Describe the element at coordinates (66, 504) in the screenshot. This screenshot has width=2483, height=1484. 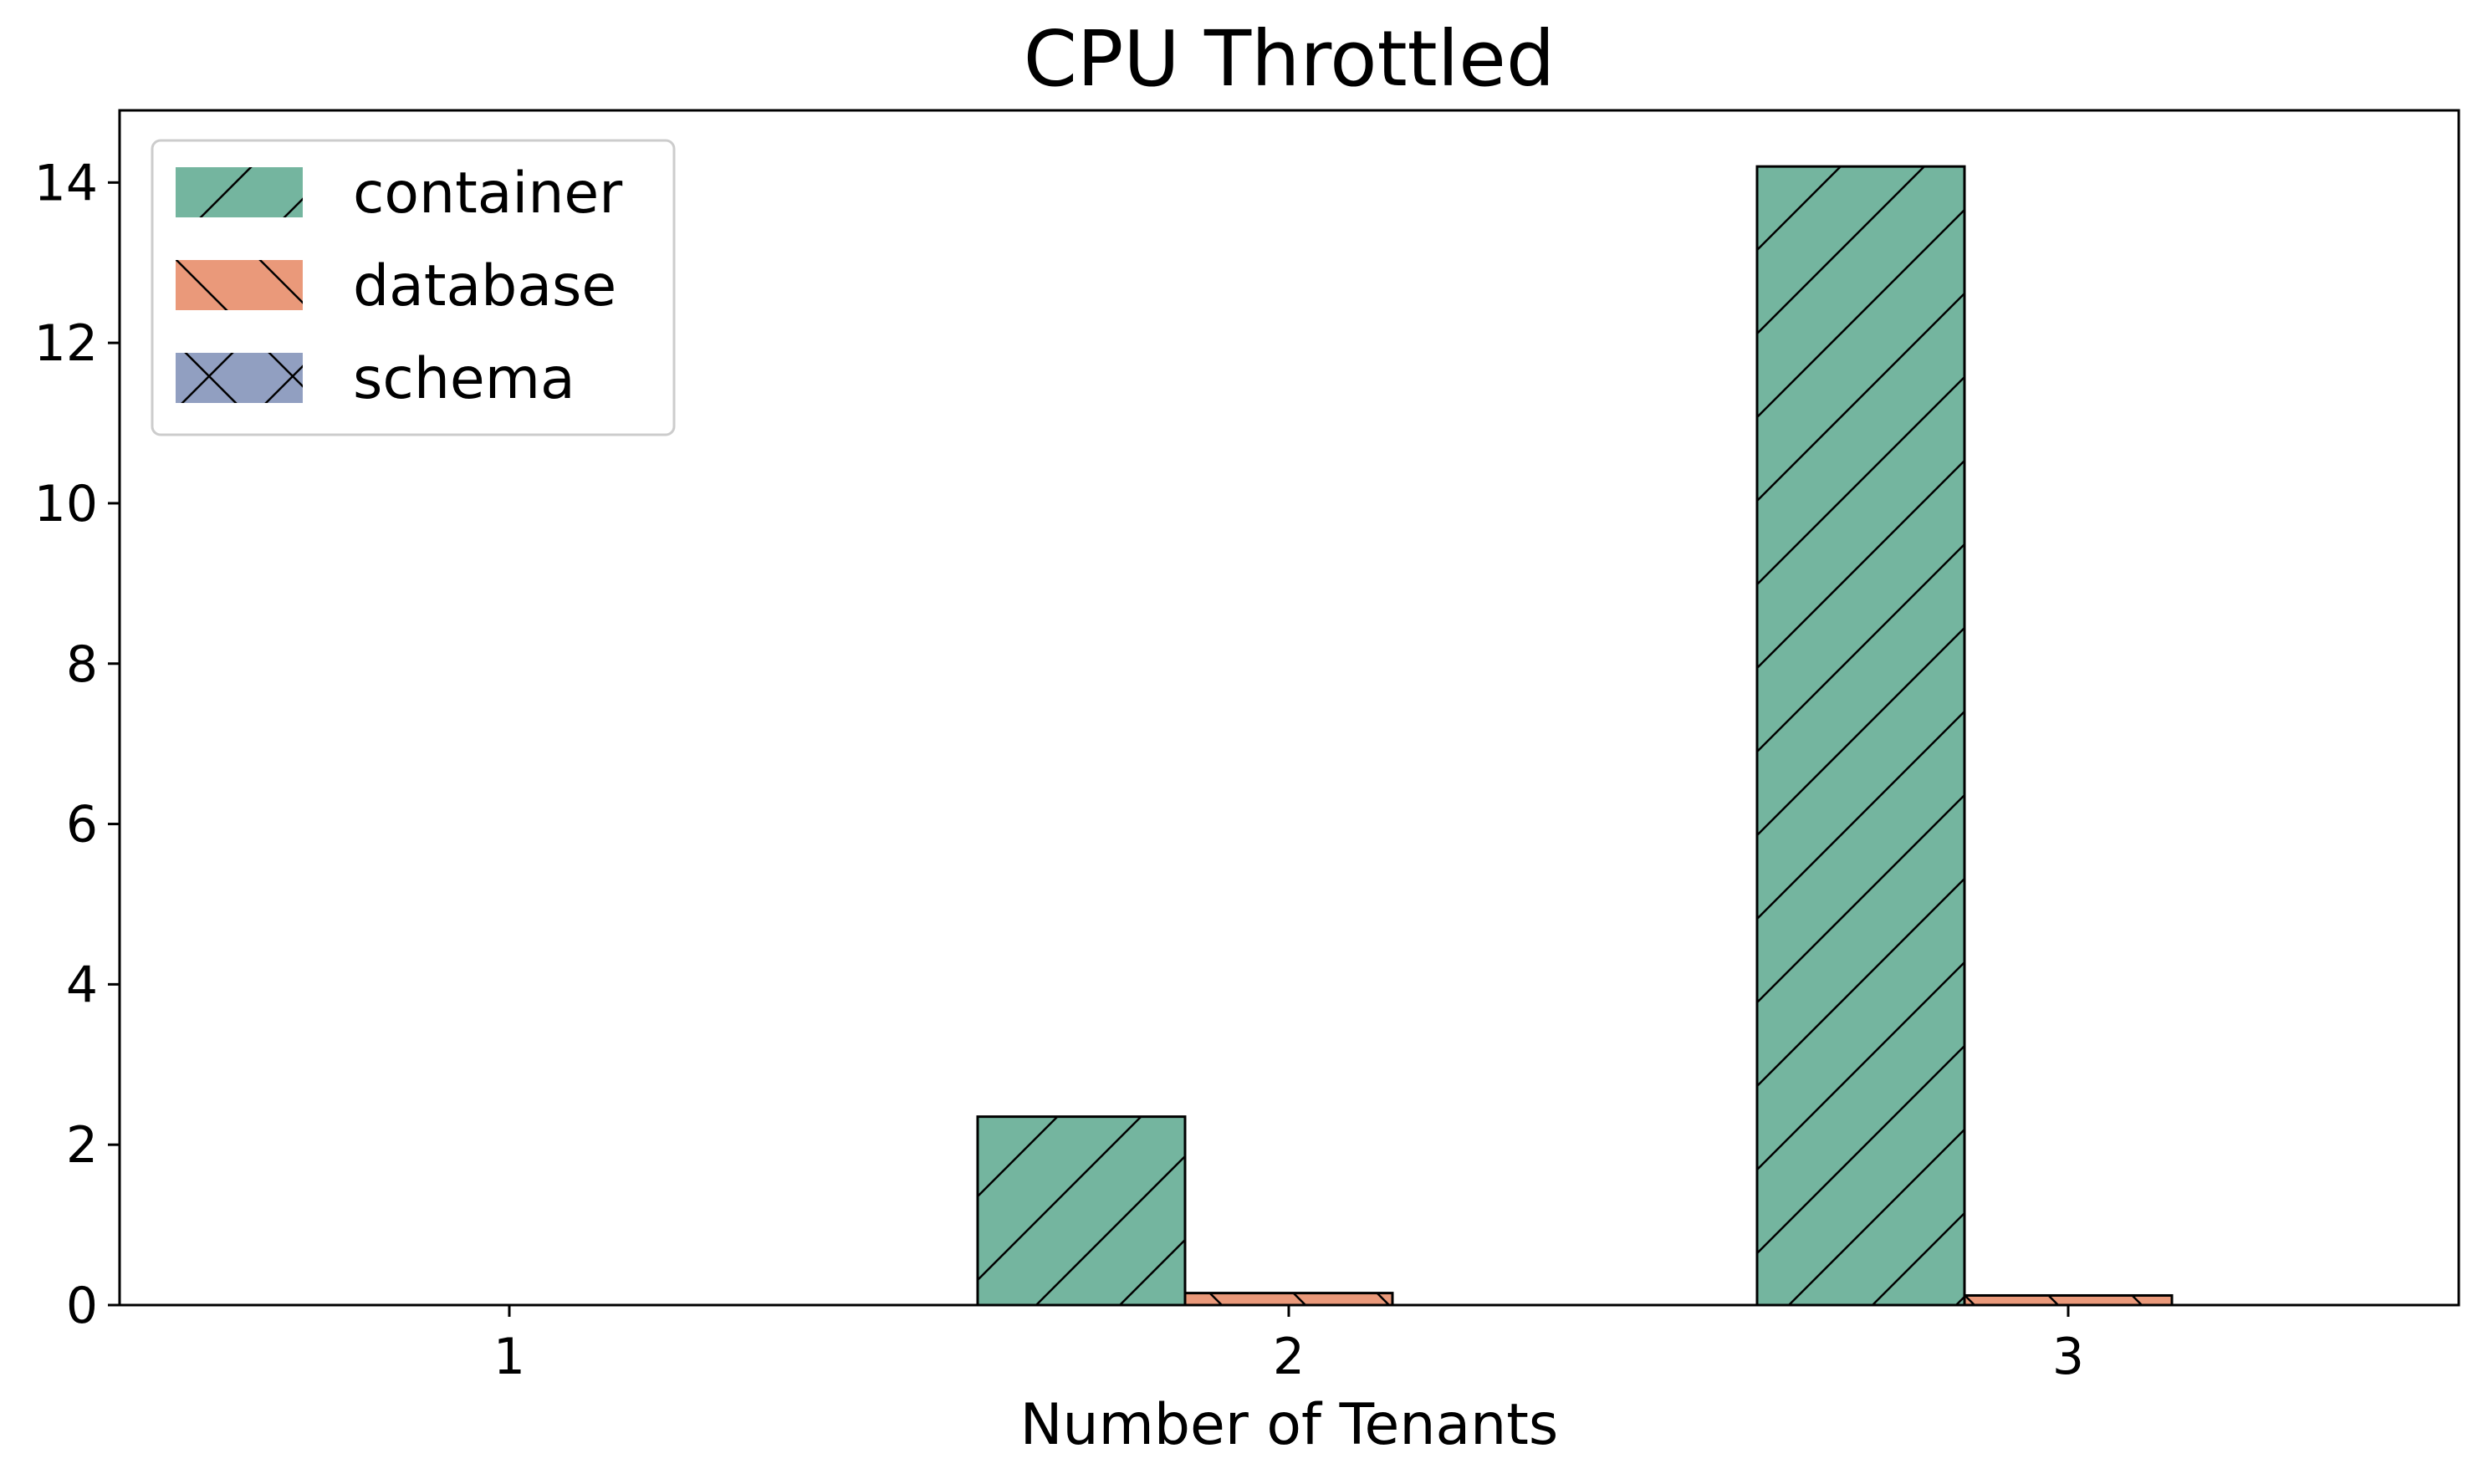
I see `y-tick-label: 10` at that location.